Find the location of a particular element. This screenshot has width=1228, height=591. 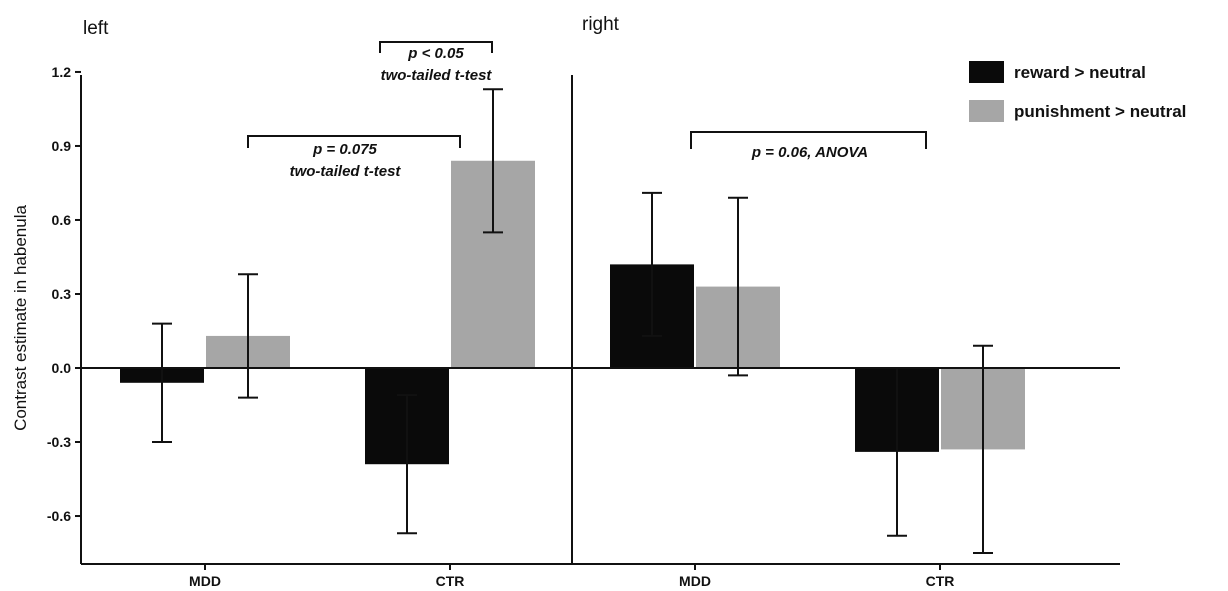

annotation-1: p < 0.05 two-tailed t-test is located at coordinates (436, 62).